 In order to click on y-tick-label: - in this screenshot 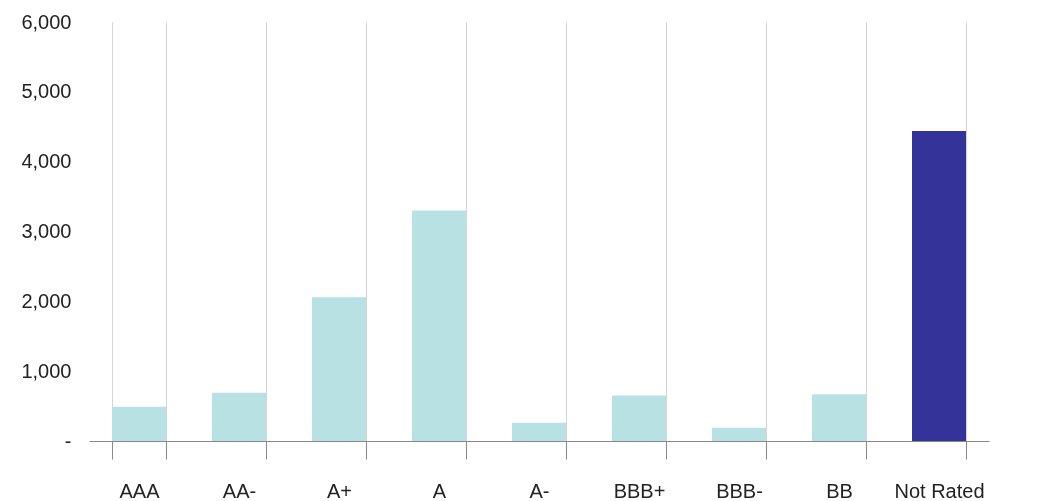, I will do `click(68, 440)`.